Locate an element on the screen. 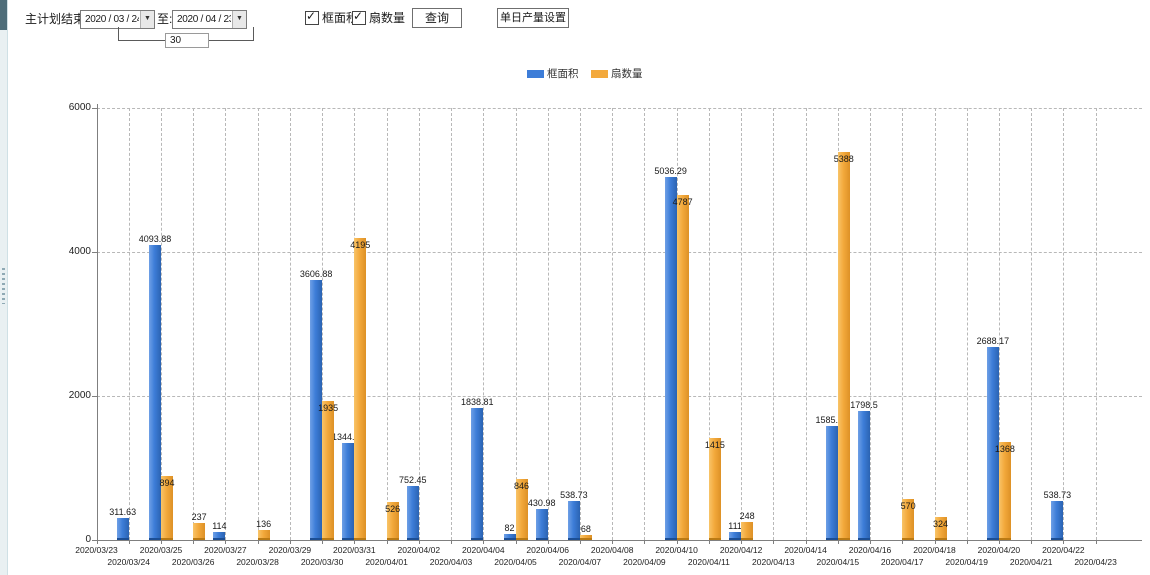 The width and height of the screenshot is (1150, 575). bar-value-label: 538.73 is located at coordinates (574, 495).